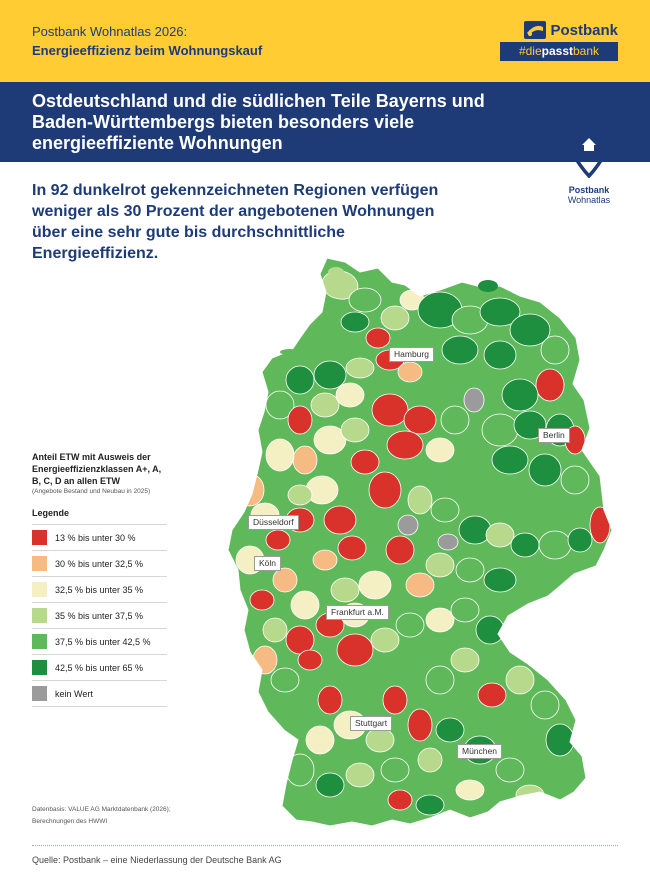  Describe the element at coordinates (584, 30) in the screenshot. I see `brand-name: Postbank` at that location.